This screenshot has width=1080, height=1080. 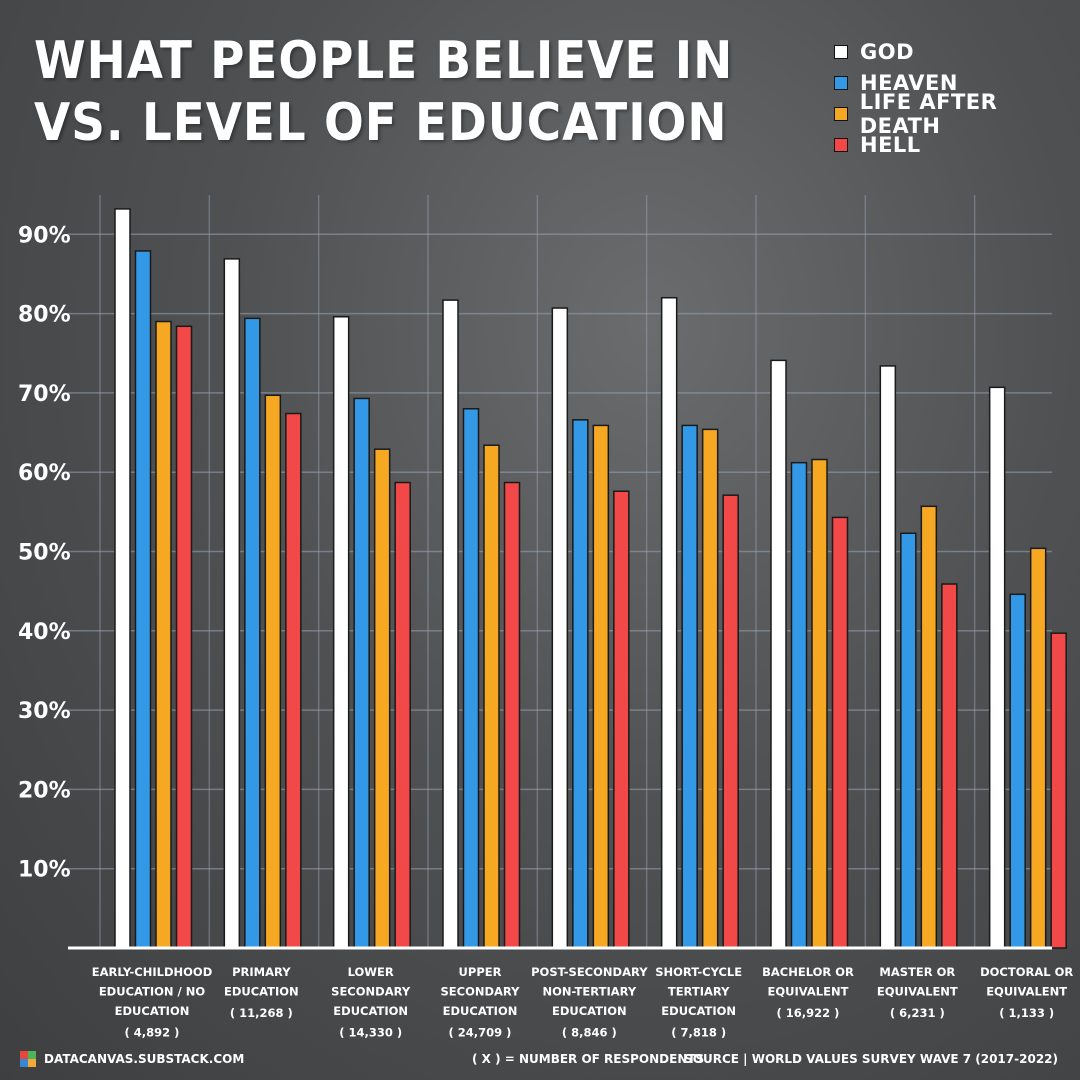 What do you see at coordinates (589, 1033) in the screenshot?
I see `respondent-count-label: ( 8,846 )` at bounding box center [589, 1033].